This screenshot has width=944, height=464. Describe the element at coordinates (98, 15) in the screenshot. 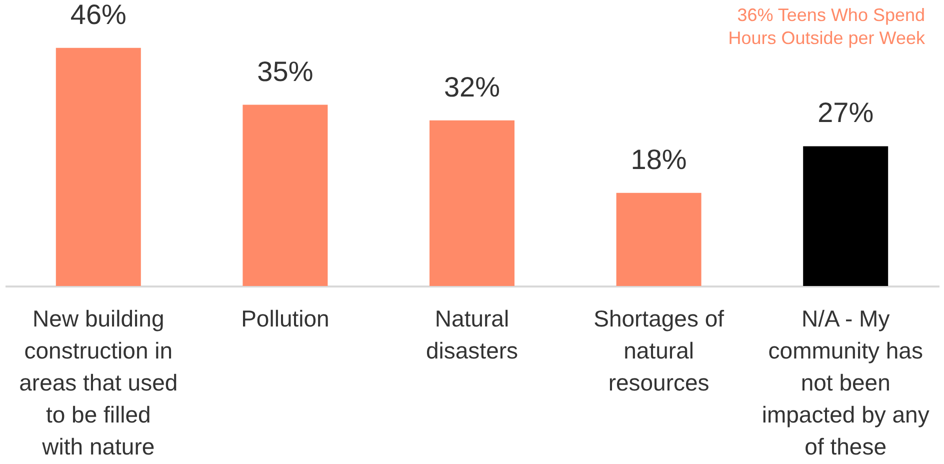

I see `data-label: 46%` at that location.